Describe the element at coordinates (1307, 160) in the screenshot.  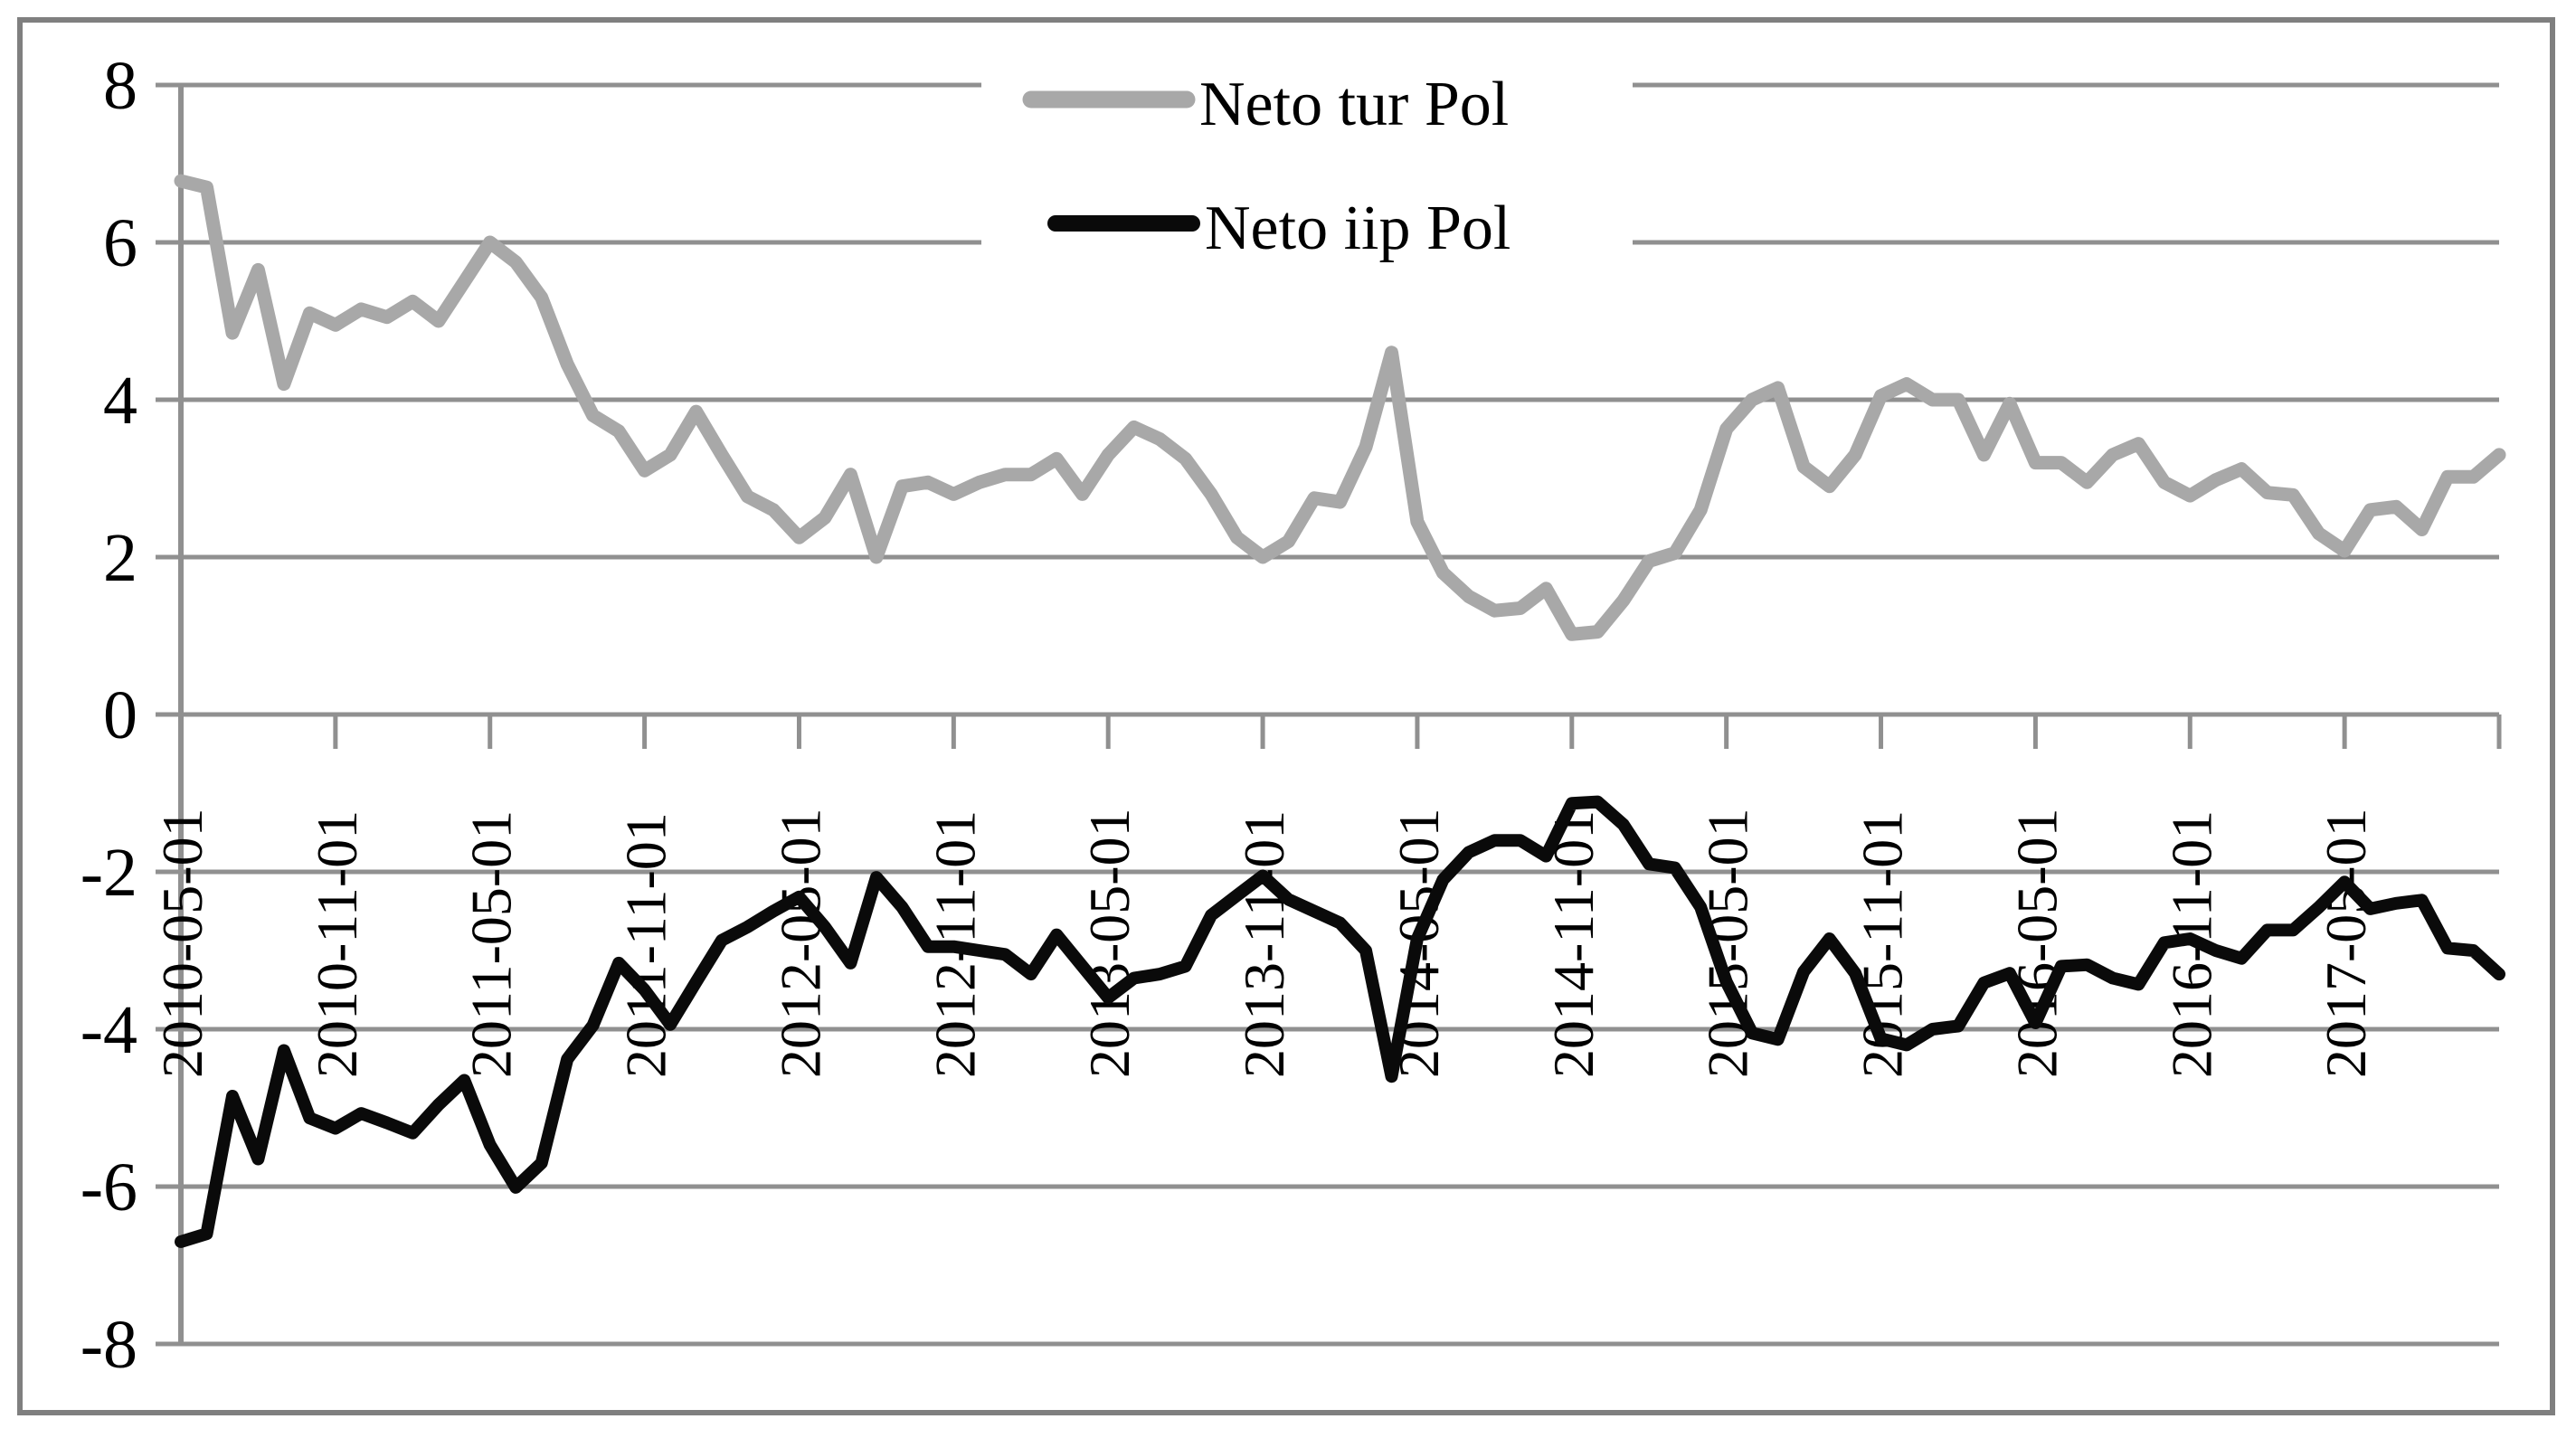
I see `legend-background` at that location.